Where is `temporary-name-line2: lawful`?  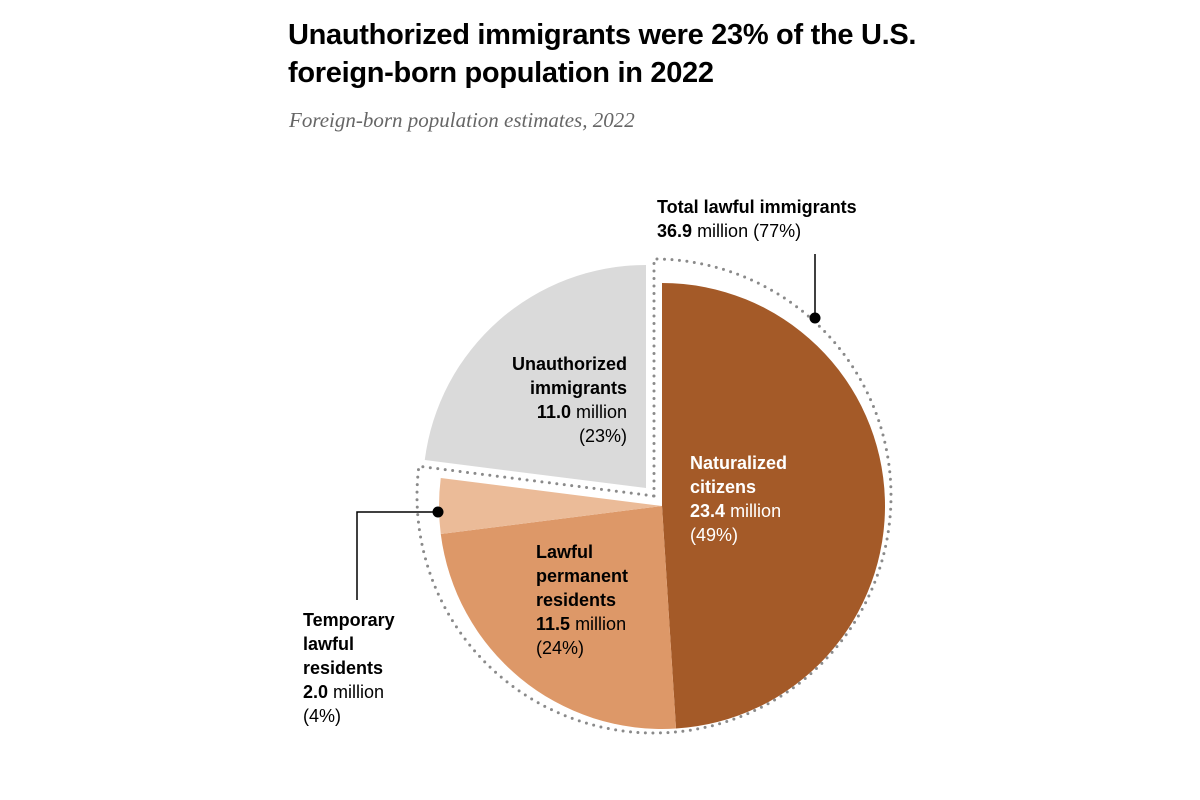 temporary-name-line2: lawful is located at coordinates (329, 644).